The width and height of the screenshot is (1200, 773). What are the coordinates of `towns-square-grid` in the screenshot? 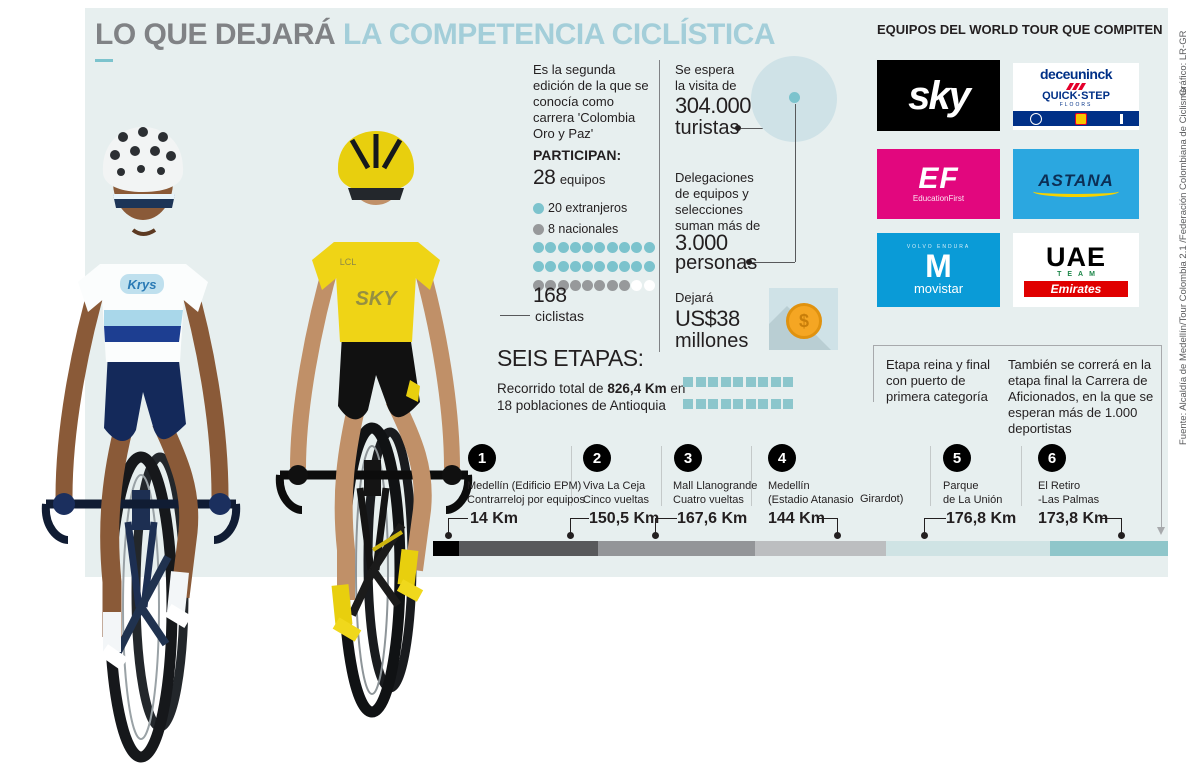 It's located at (741, 399).